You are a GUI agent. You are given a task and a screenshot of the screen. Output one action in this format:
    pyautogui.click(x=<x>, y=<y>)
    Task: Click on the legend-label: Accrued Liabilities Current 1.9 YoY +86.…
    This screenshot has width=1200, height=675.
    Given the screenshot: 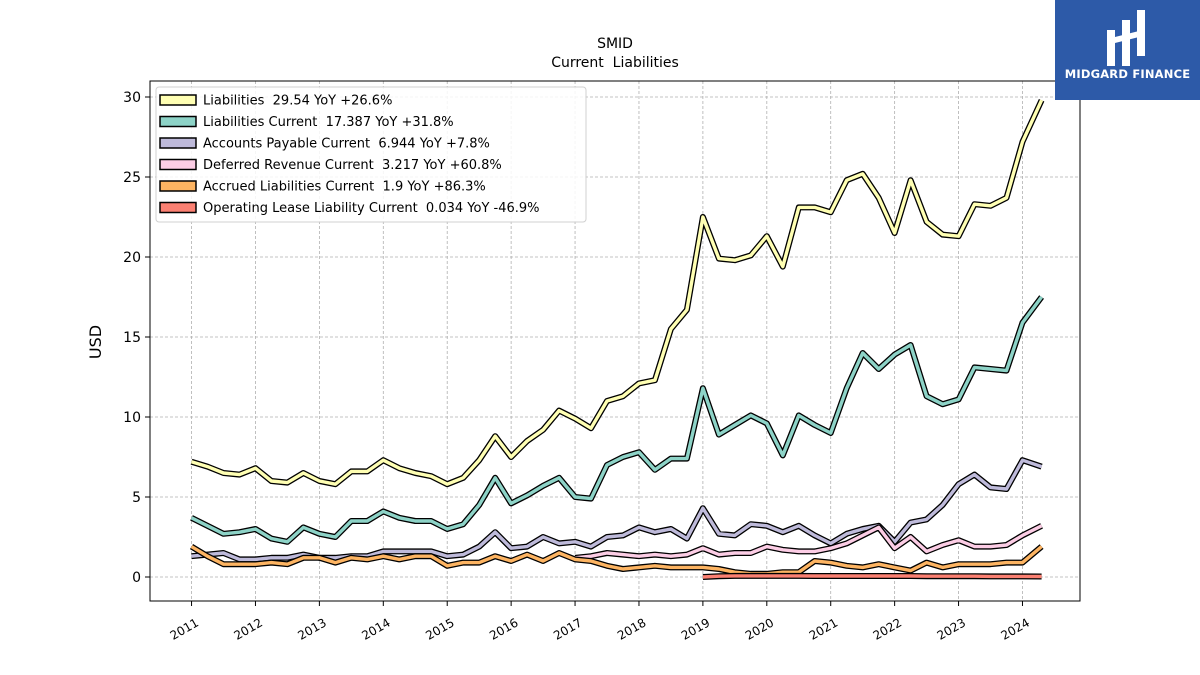 What is the action you would take?
    pyautogui.click(x=344, y=187)
    